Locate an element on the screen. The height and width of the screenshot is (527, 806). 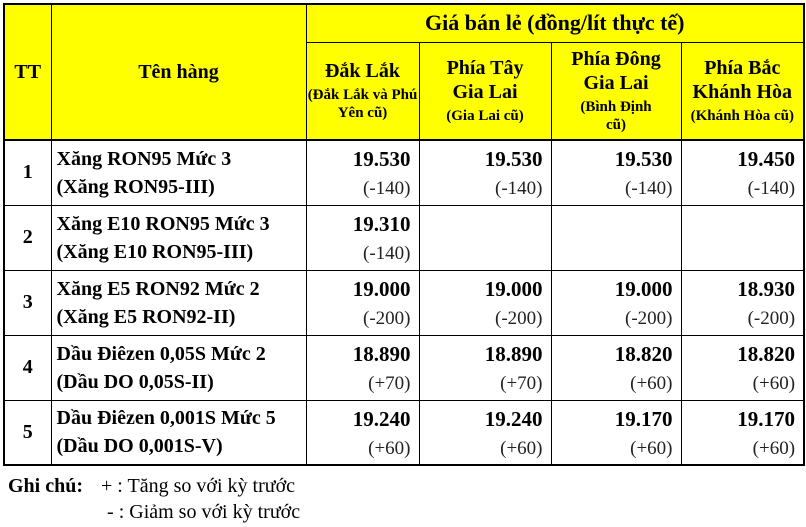
product-name: Dầu Điêzen 0,05S Mức 2 (Dầu DO 0,05S-II) is located at coordinates (178, 367).